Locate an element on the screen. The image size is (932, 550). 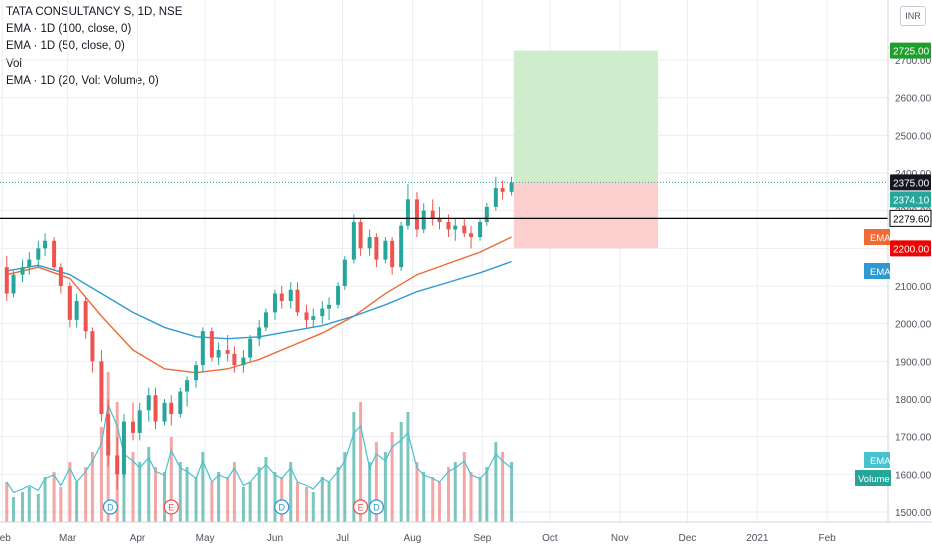
legend-symbol: TATA CONSULTANCY S, 1D, NSE is located at coordinates (94, 12).